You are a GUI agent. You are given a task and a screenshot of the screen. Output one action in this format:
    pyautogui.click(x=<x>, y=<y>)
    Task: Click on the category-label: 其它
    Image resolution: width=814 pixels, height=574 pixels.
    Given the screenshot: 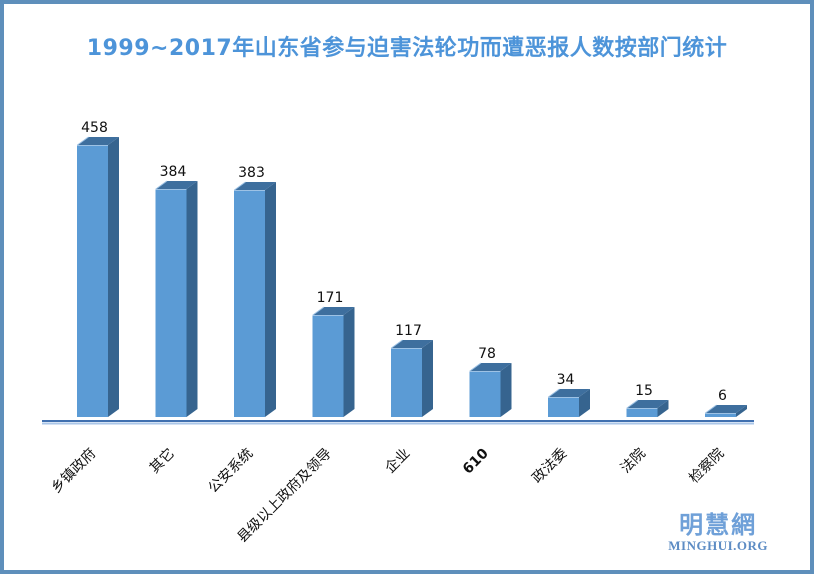 What is the action you would take?
    pyautogui.click(x=162, y=461)
    